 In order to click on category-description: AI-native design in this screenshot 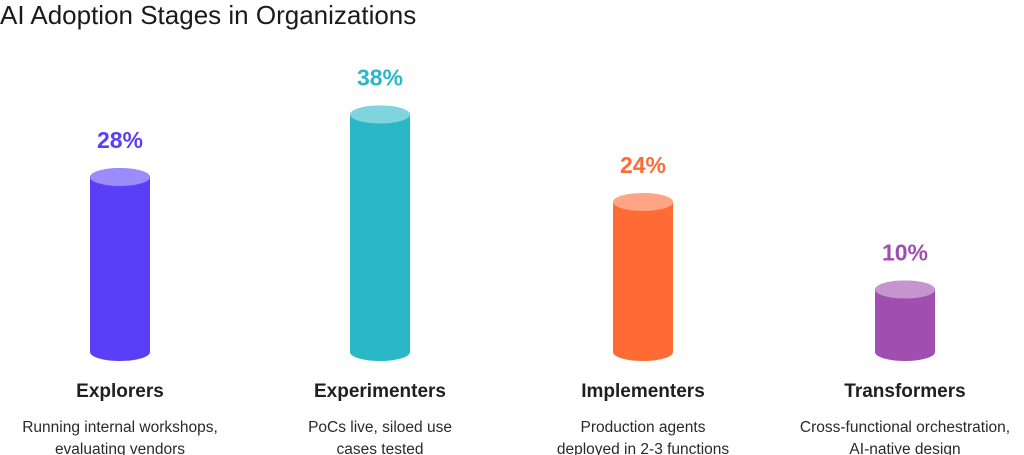, I will do `click(904, 448)`.